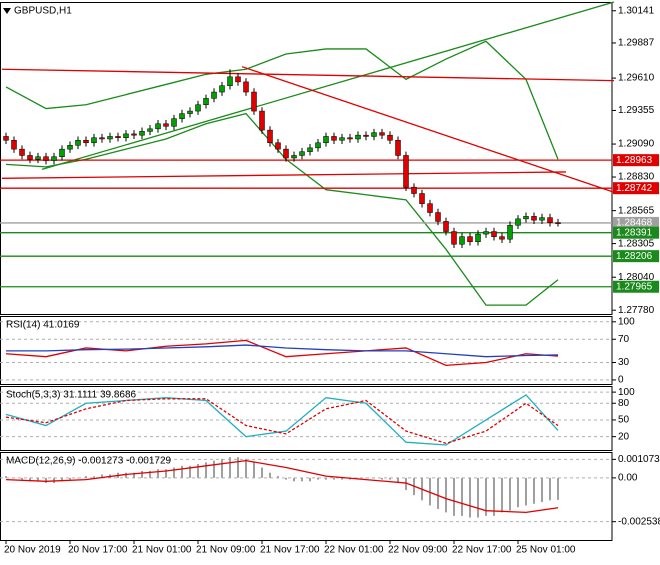 The image size is (660, 565). Describe the element at coordinates (226, 550) in the screenshot. I see `x-tick-label: 21 Nov 09:00` at that location.